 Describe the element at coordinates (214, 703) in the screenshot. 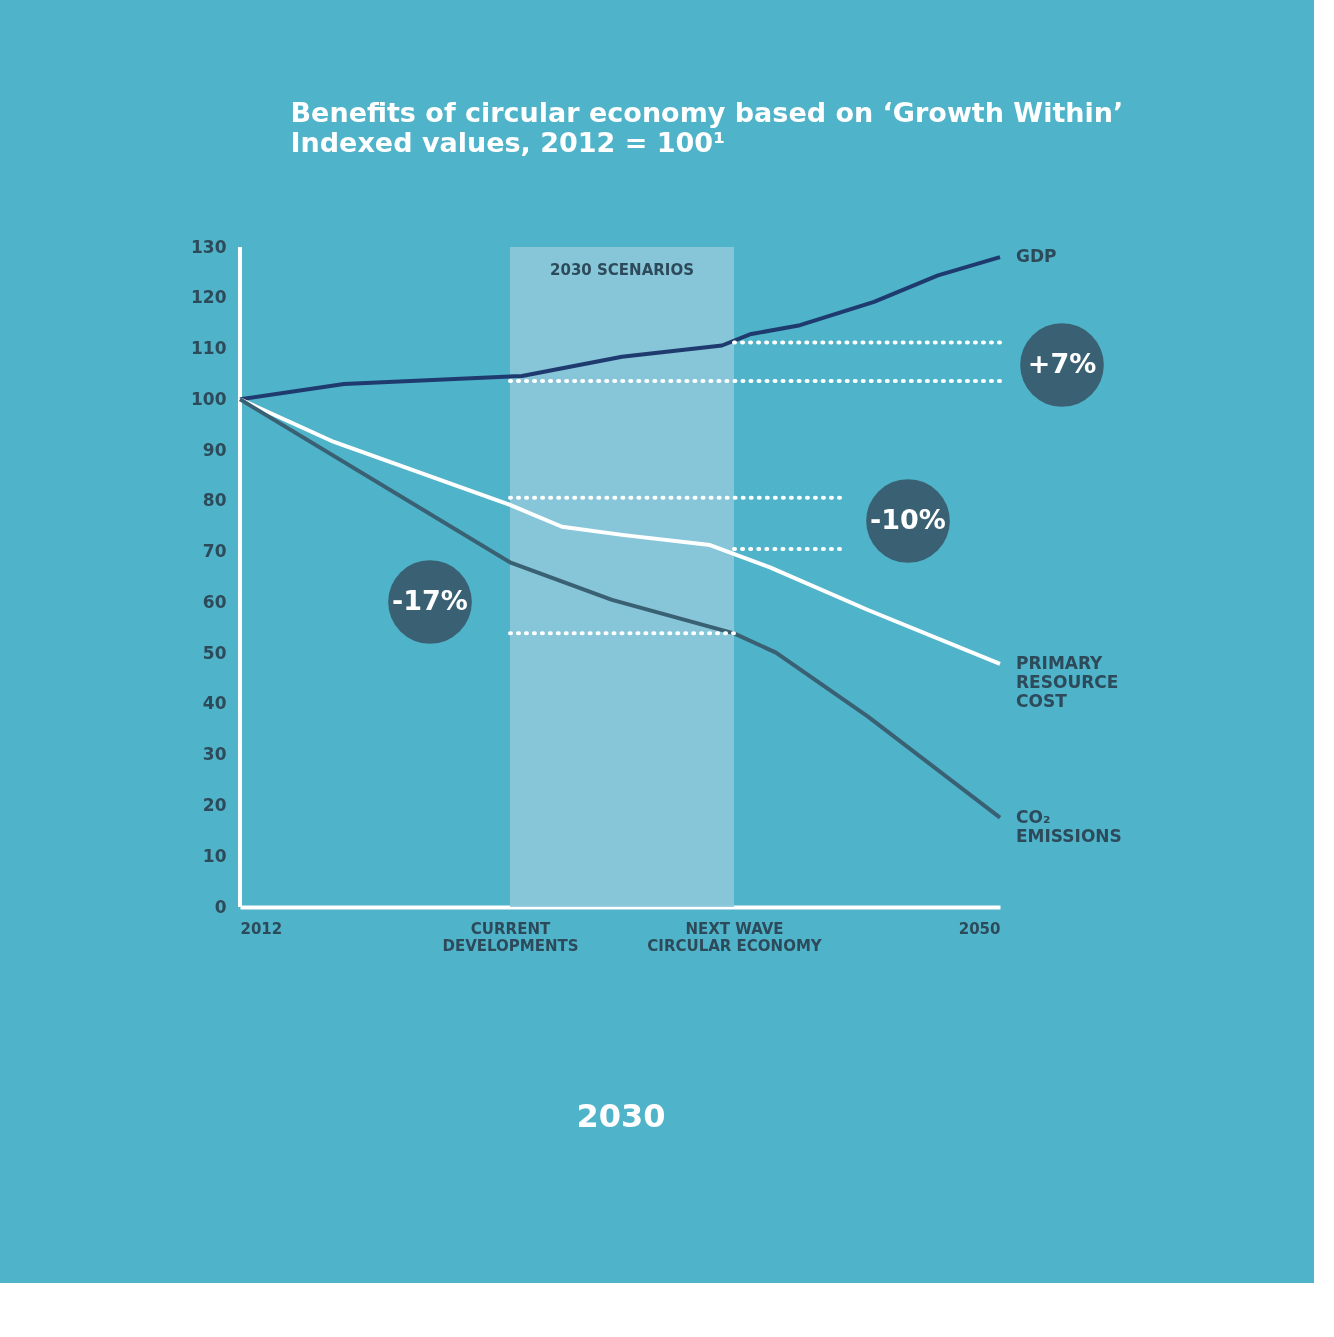

I see `y-tick-label: 40` at that location.